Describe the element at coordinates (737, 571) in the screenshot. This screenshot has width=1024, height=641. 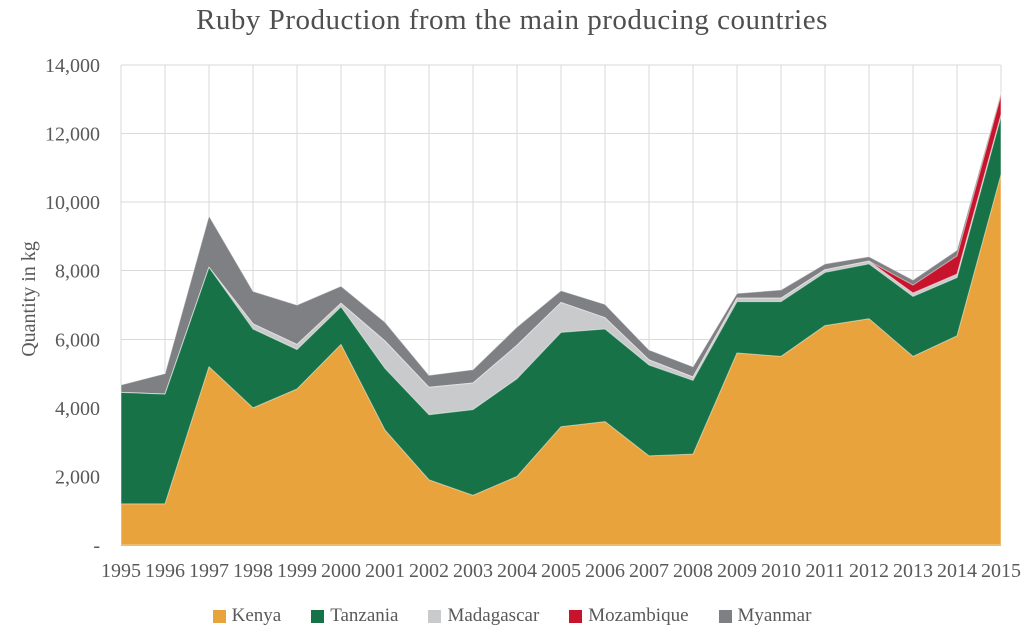
I see `x-tick-label: 2009` at that location.